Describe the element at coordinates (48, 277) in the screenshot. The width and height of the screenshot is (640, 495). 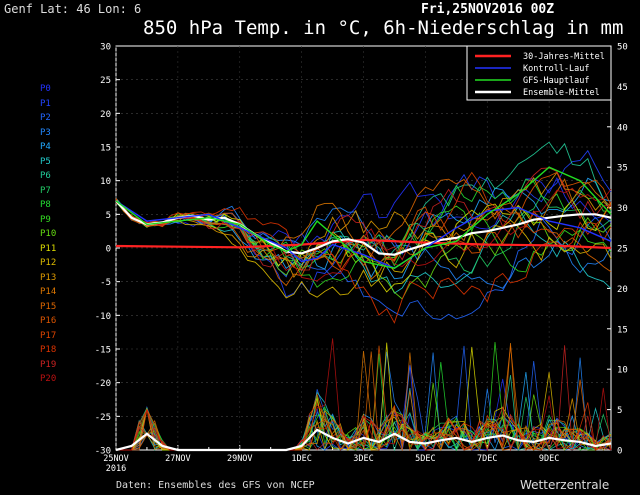
I see `member-label-p13: P13` at that location.